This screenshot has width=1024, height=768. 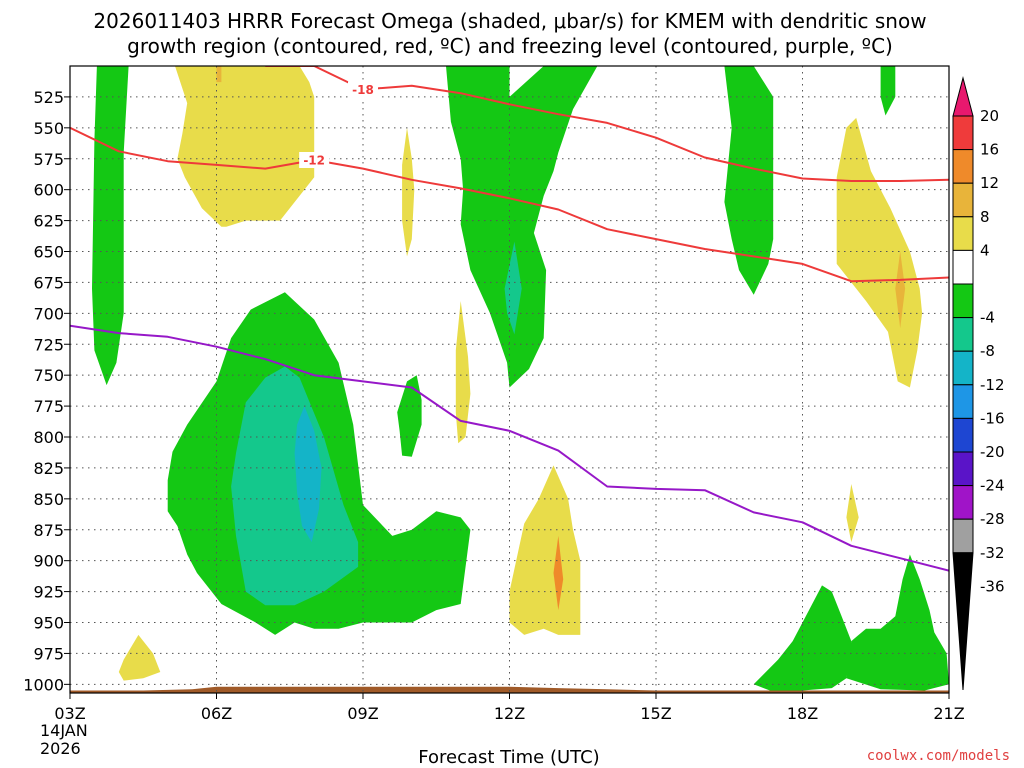 I want to click on colorbar-tick--32: -32, so click(x=992, y=553).